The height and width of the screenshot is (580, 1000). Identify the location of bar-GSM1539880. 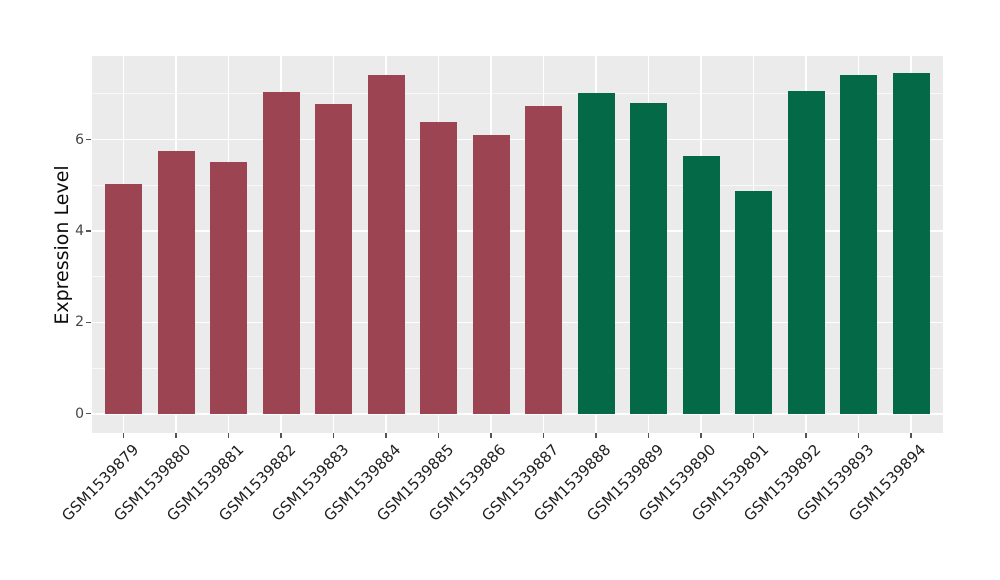
(176, 282).